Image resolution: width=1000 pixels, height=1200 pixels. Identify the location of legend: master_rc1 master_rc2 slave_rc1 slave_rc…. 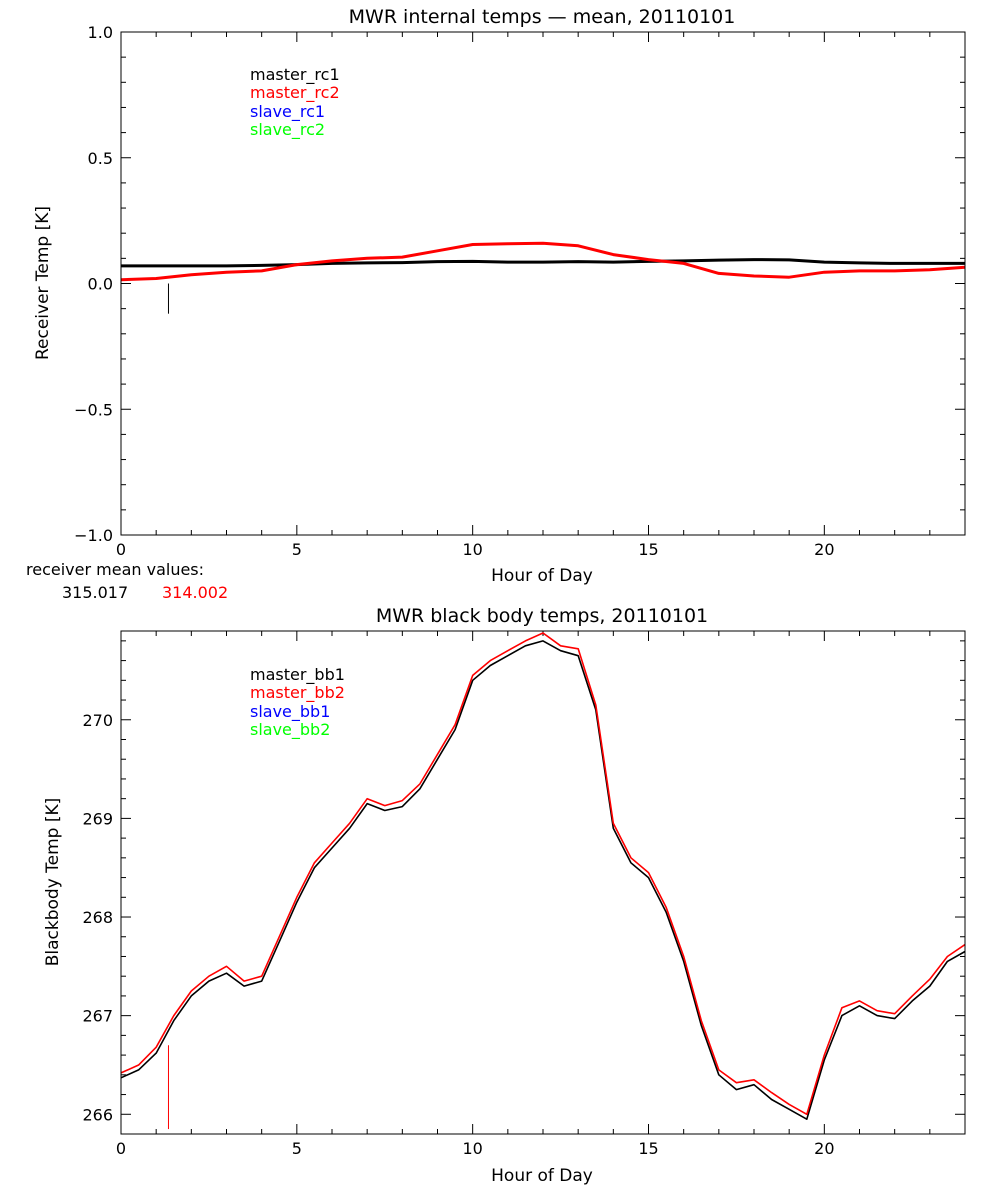
(295, 102).